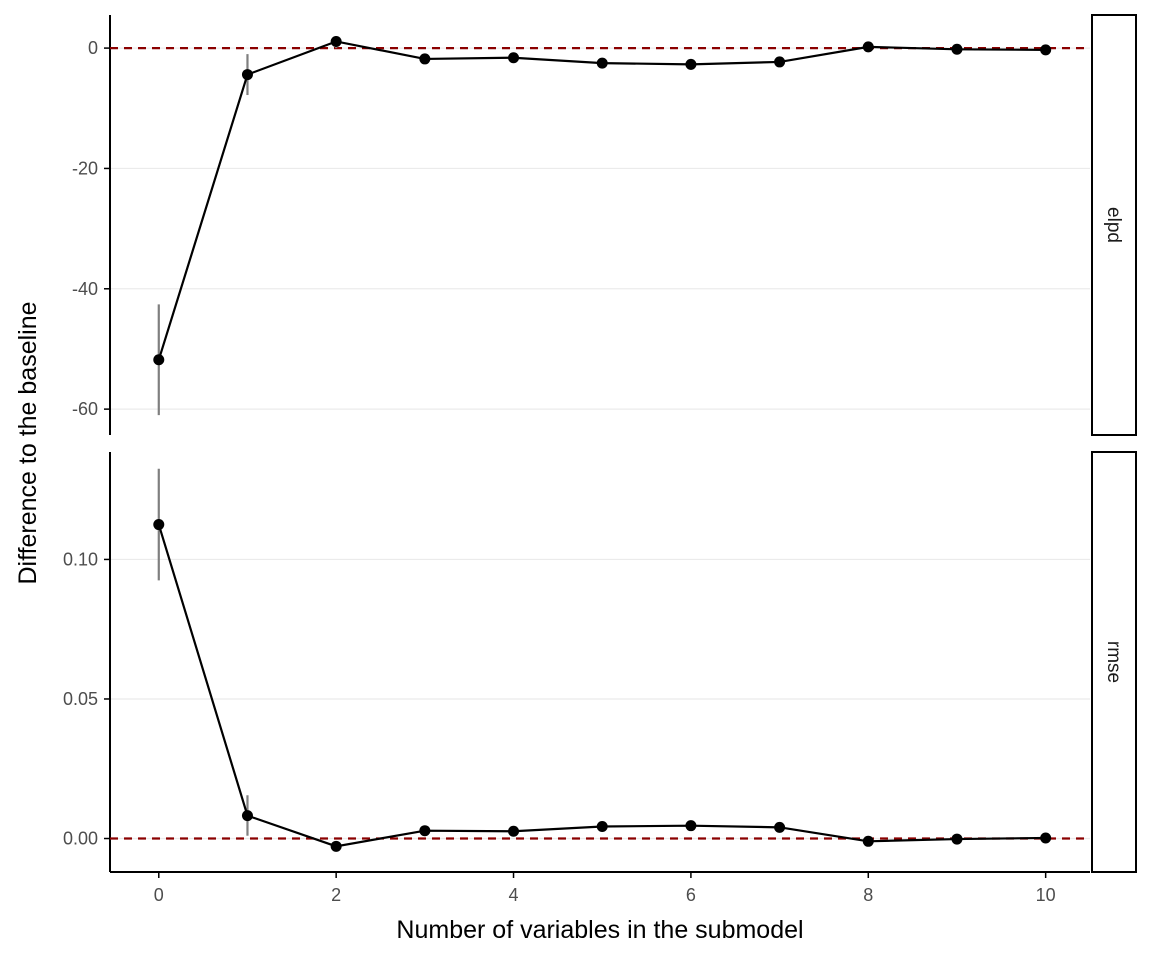 This screenshot has width=1152, height=960. What do you see at coordinates (514, 895) in the screenshot?
I see `x-tick-label-2: 4` at bounding box center [514, 895].